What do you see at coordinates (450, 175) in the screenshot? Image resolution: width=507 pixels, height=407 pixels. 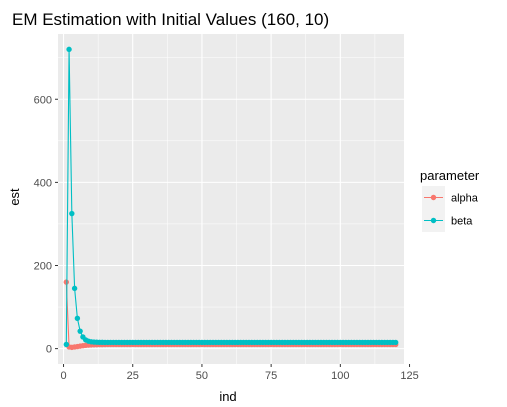 I see `legend-title: parameter` at bounding box center [450, 175].